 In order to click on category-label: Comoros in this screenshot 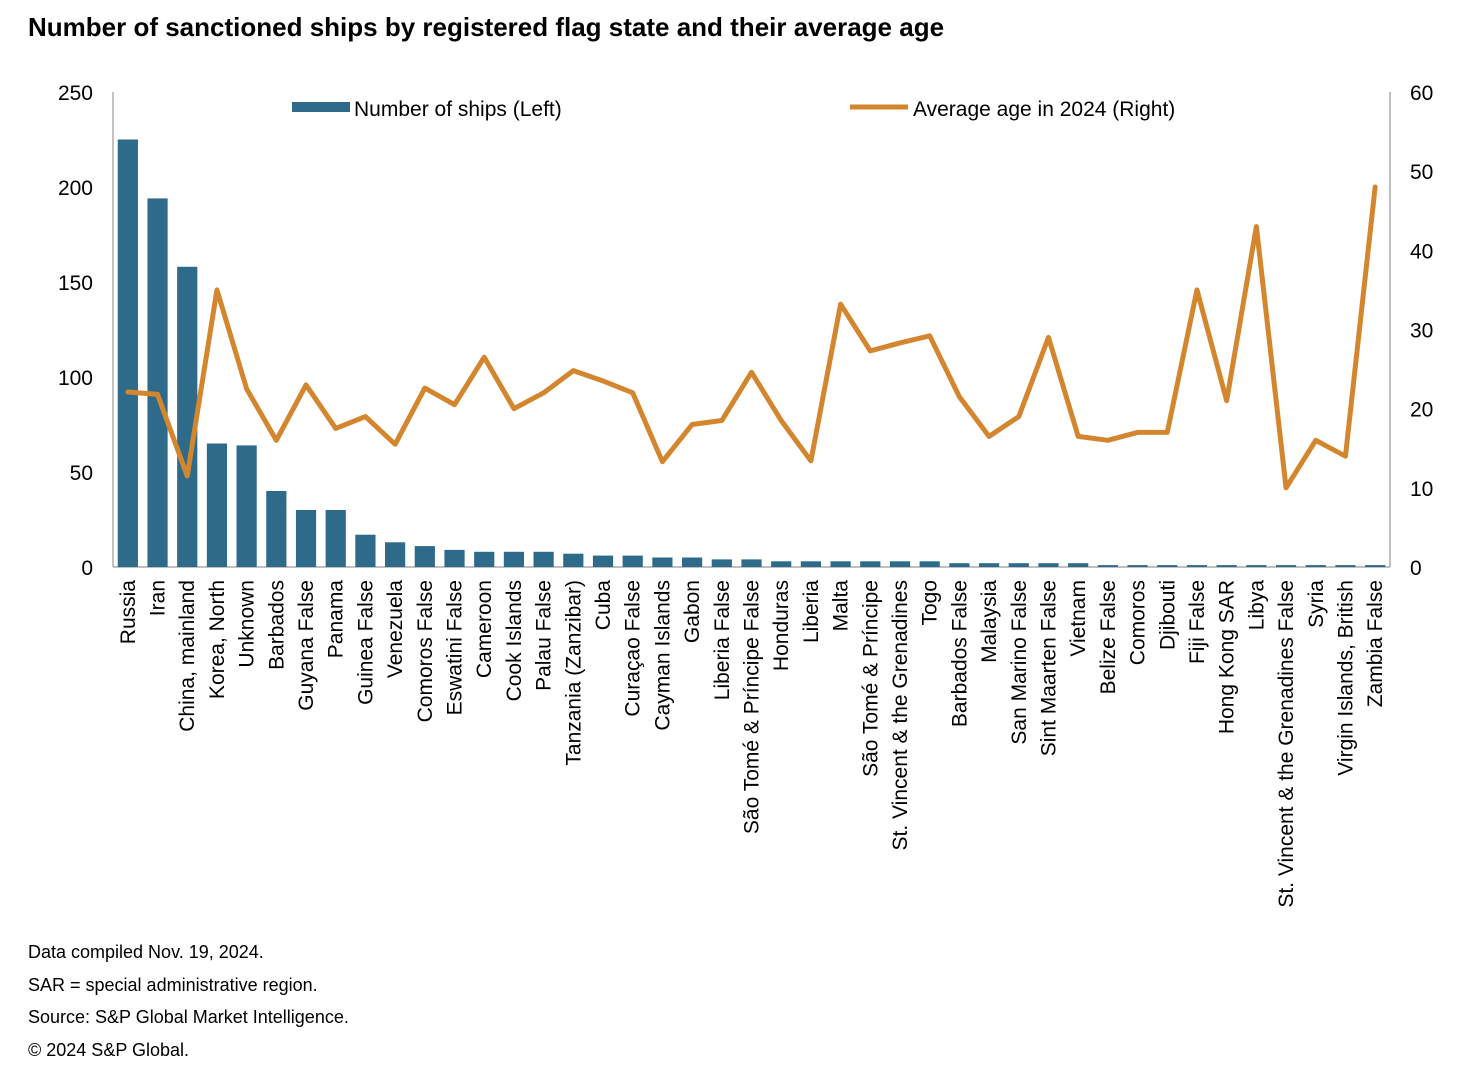, I will do `click(1138, 622)`.